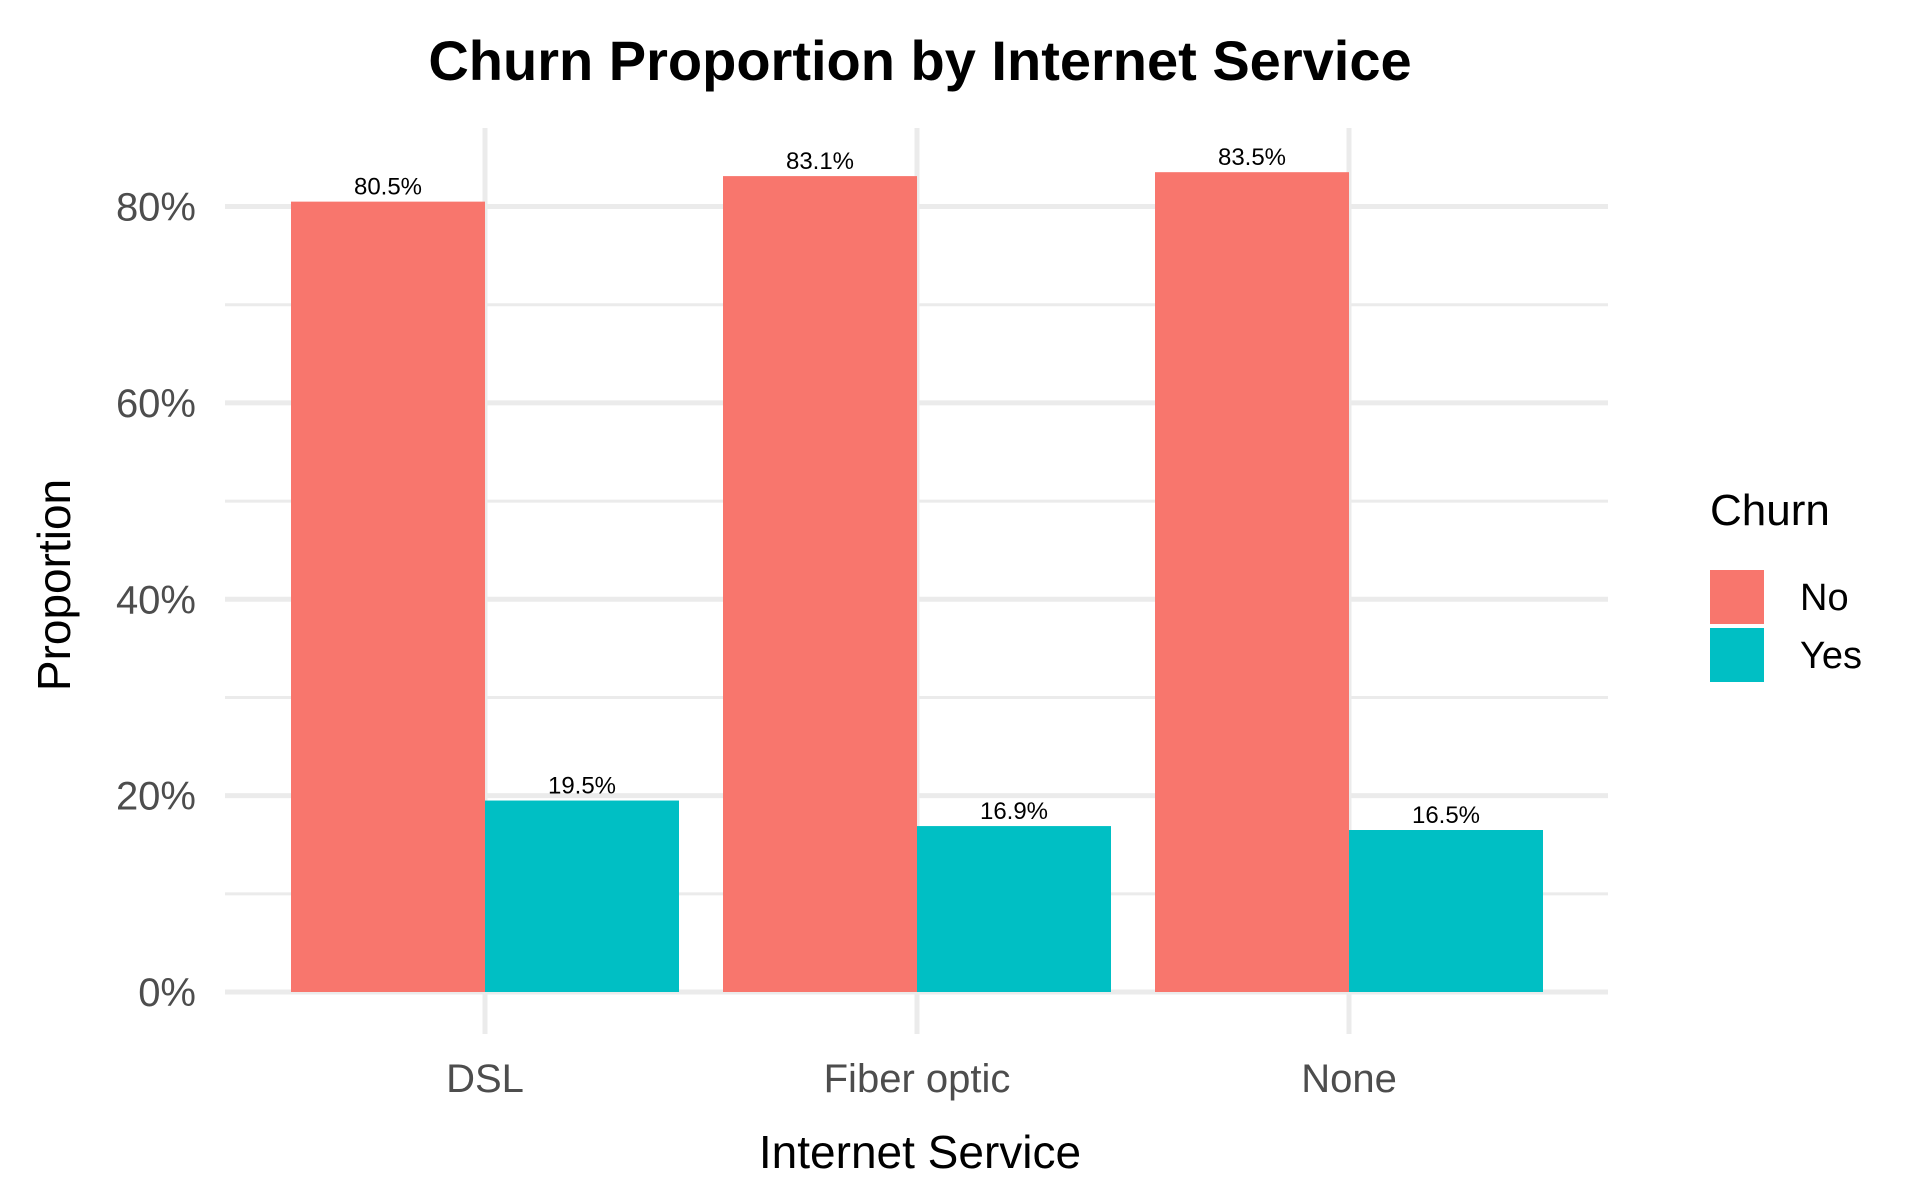 The image size is (1920, 1200). I want to click on data-label: 83.5%, so click(1252, 157).